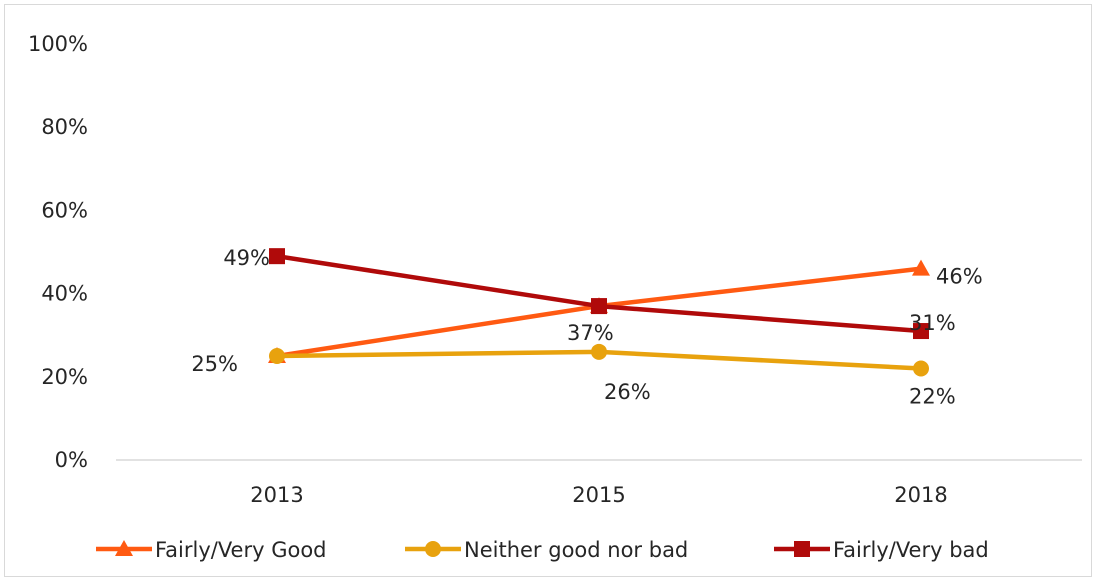 The image size is (1097, 581). I want to click on series-line, so click(599, 293).